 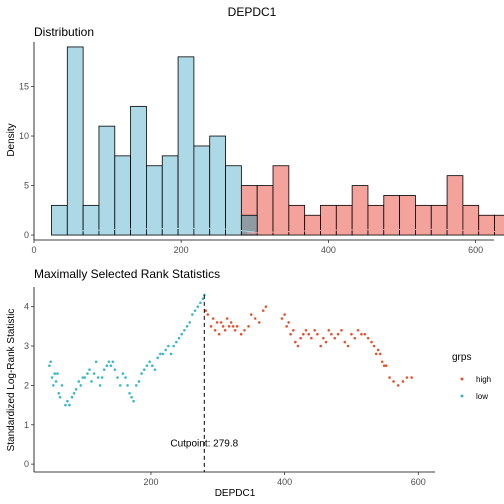 I want to click on scatter-y-tick-label: 1, so click(x=26, y=425).